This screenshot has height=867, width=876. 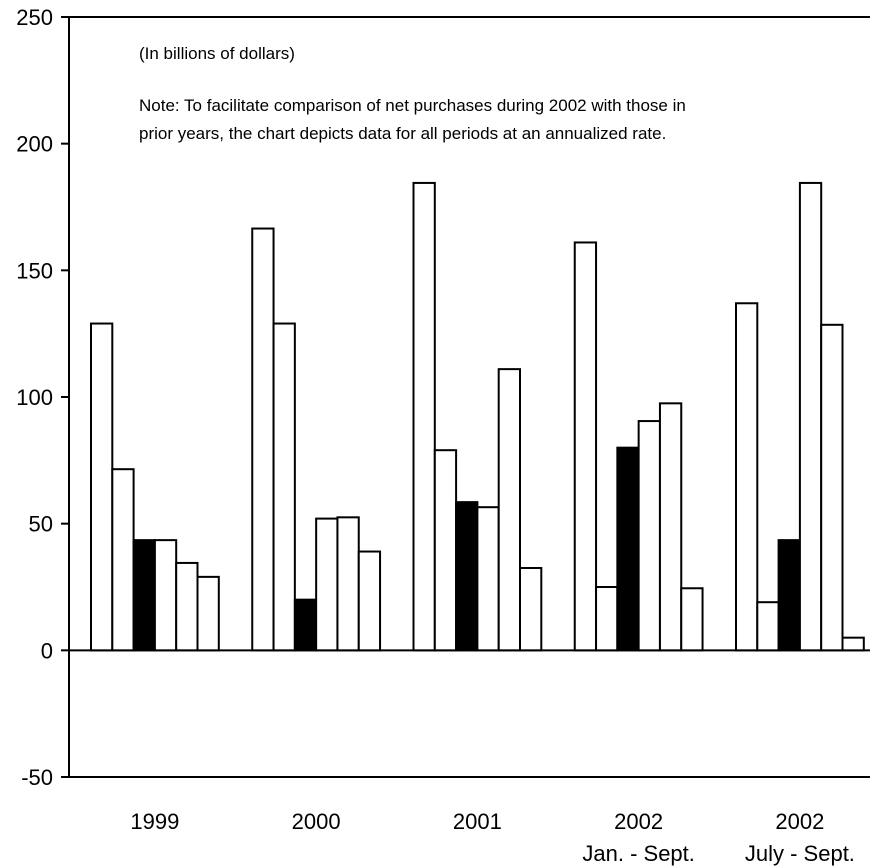 What do you see at coordinates (47, 650) in the screenshot?
I see `y-tick-label: 0` at bounding box center [47, 650].